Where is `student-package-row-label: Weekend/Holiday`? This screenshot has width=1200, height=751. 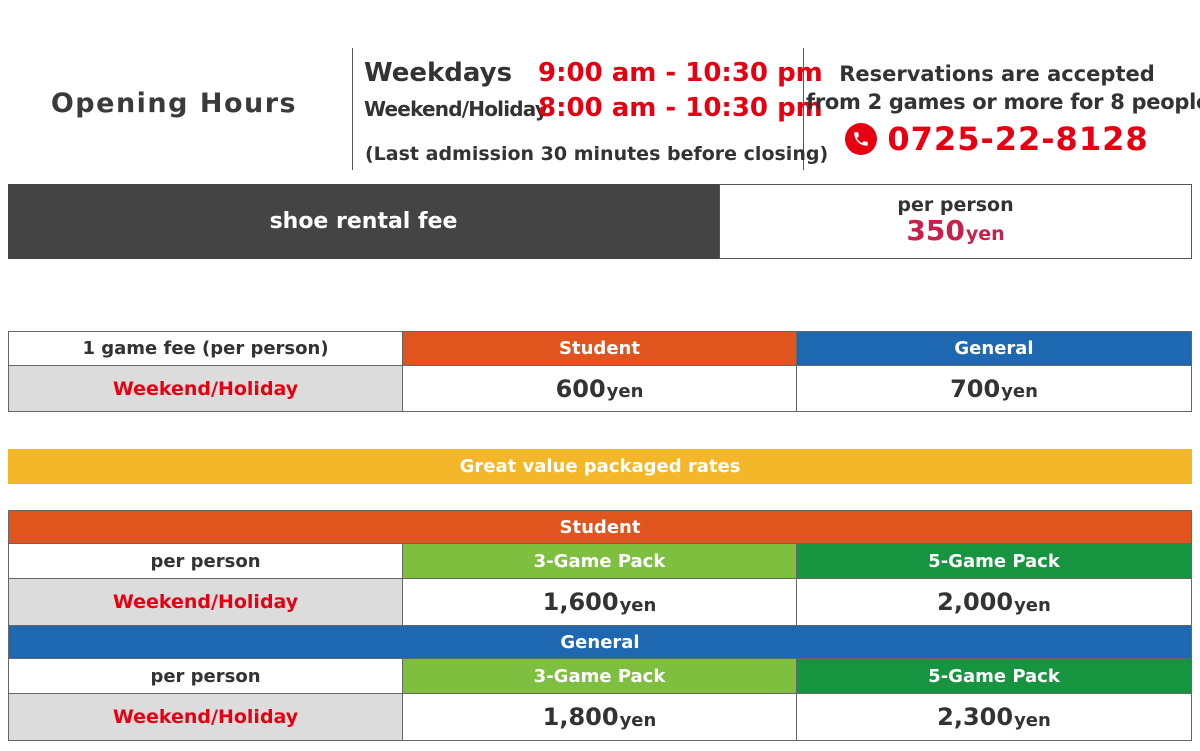 student-package-row-label: Weekend/Holiday is located at coordinates (205, 602).